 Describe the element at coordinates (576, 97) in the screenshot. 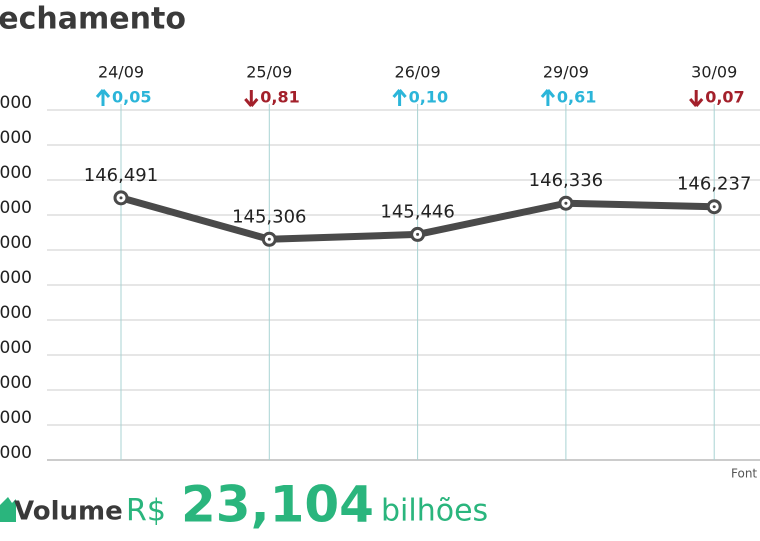

I see `change-label: 0,61` at that location.